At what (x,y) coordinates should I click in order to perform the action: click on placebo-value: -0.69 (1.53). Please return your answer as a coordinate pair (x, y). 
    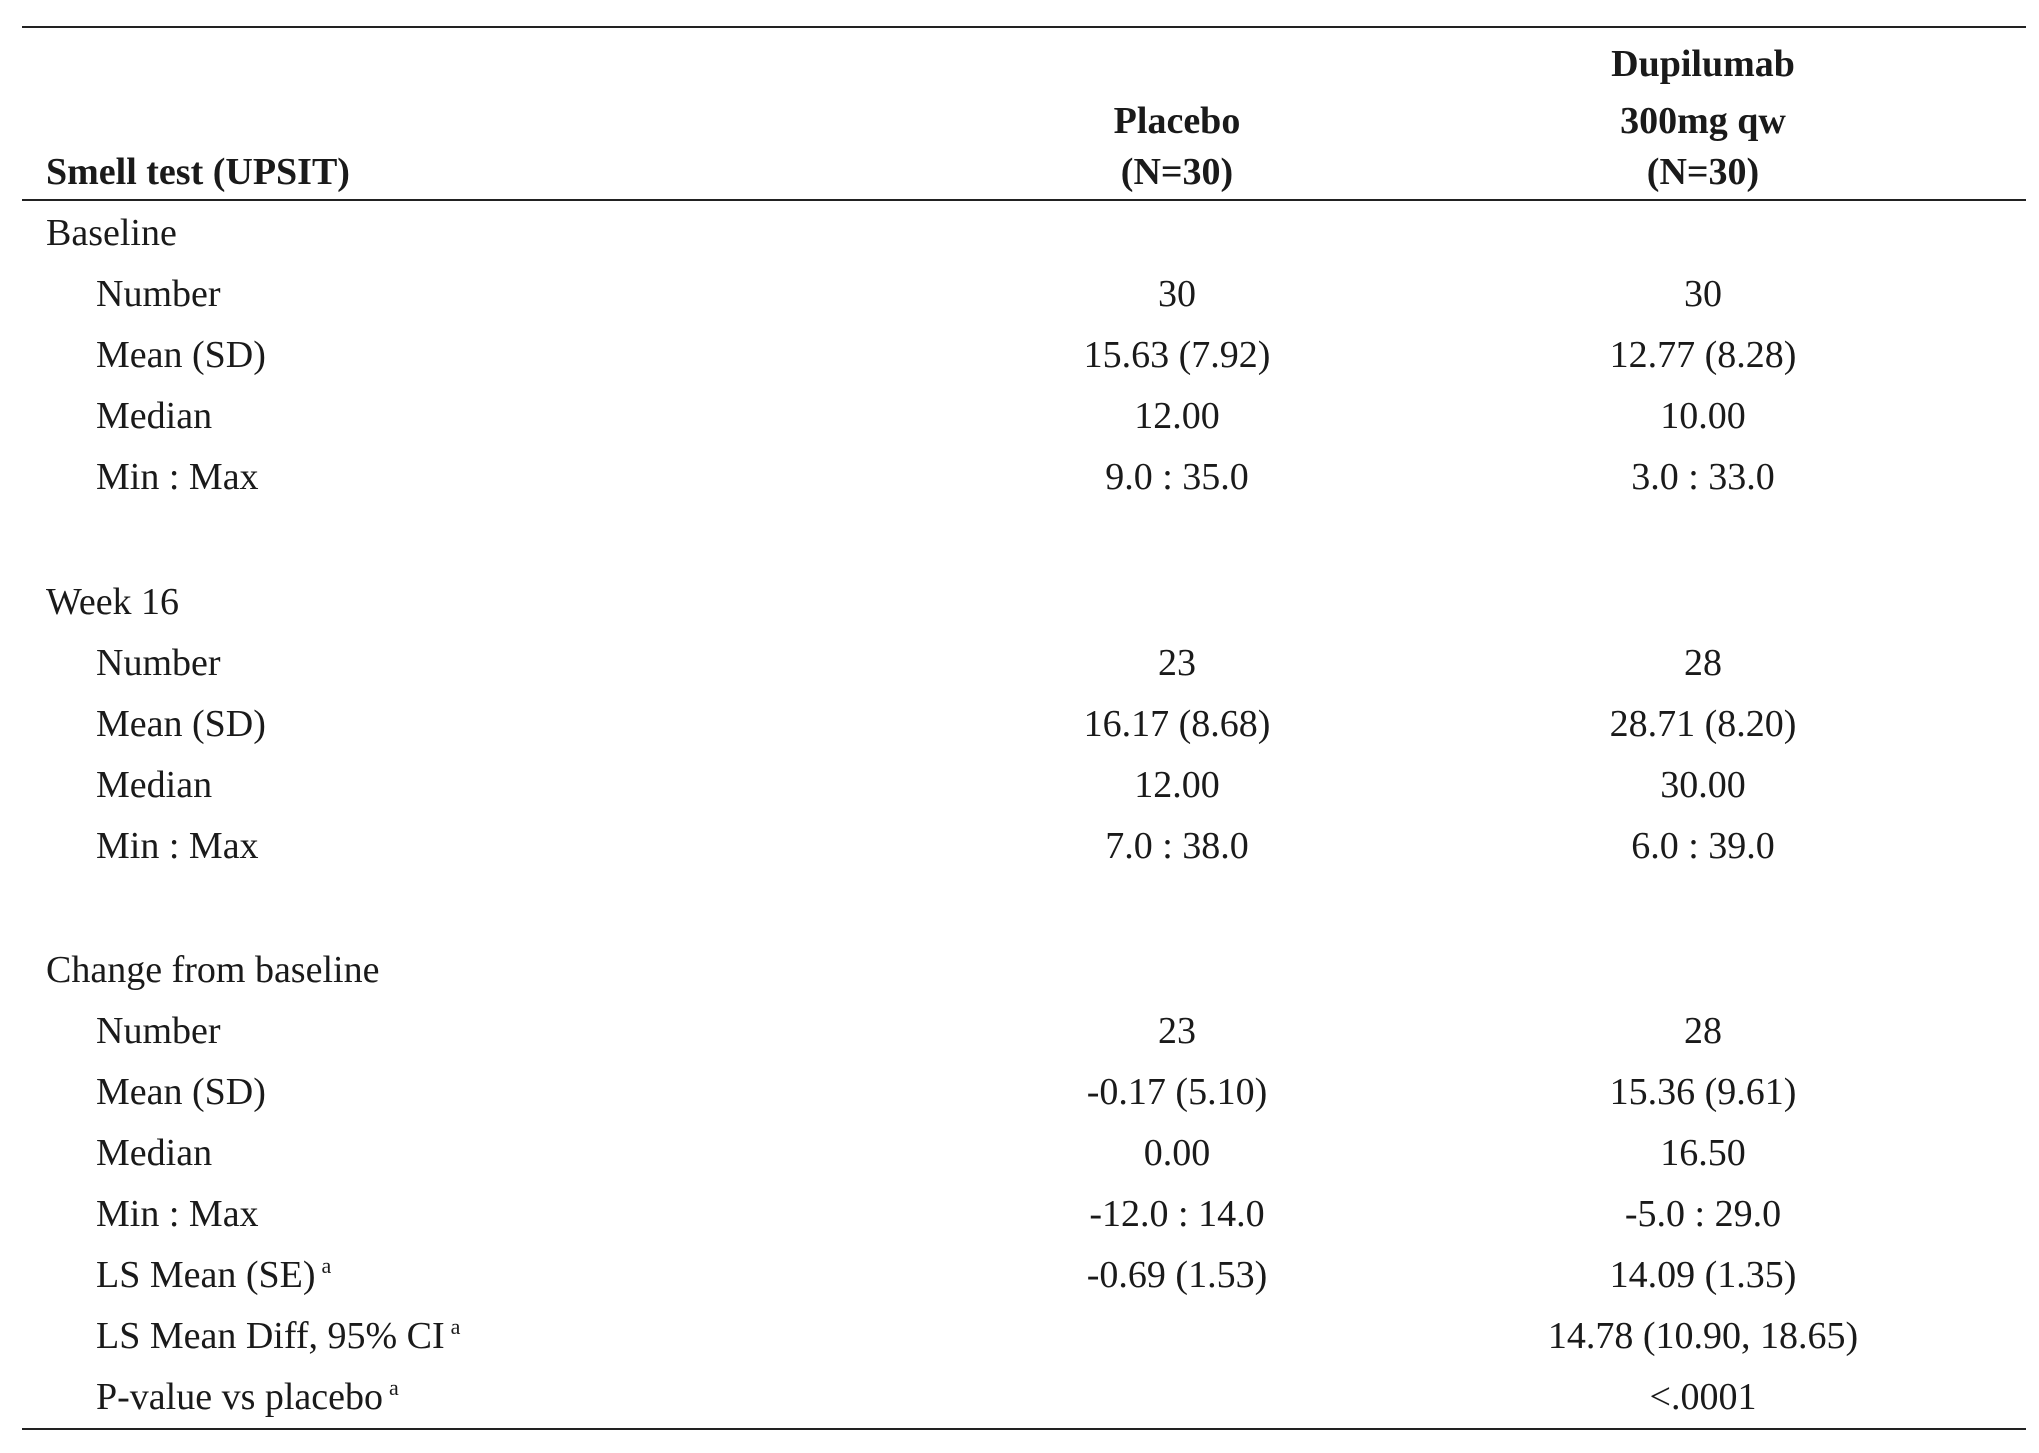
    Looking at the image, I should click on (1177, 1275).